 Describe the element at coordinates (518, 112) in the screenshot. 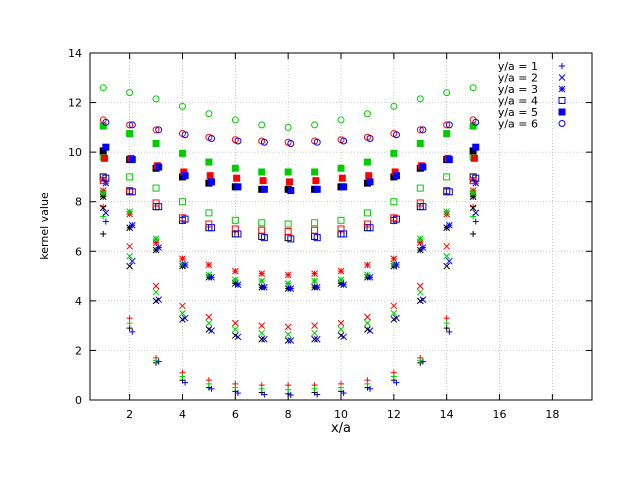

I see `legend-label: y/a = 5` at that location.